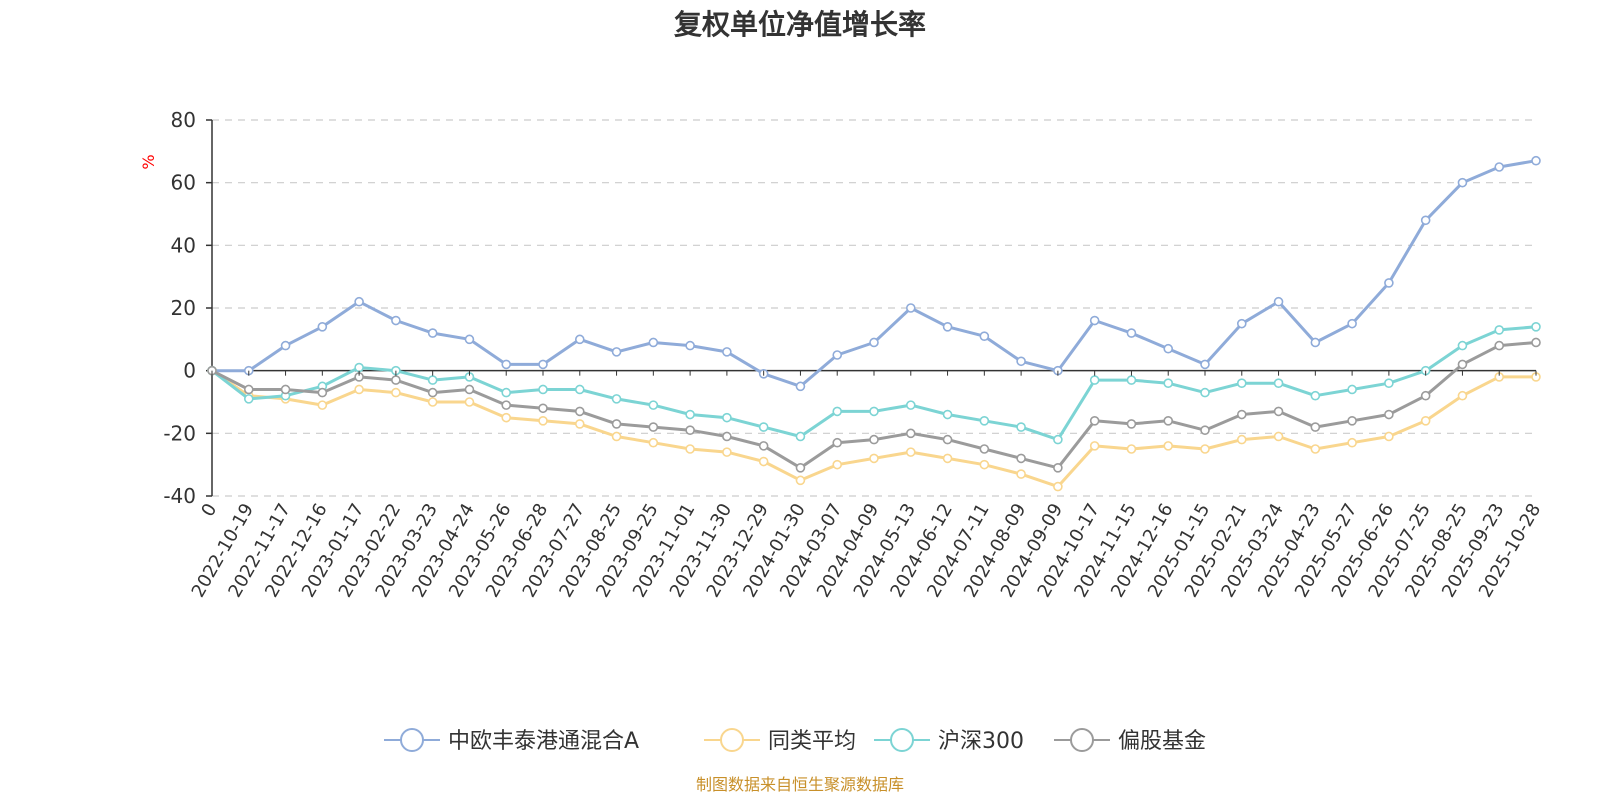  I want to click on y-tick-label: 20, so click(183, 308).